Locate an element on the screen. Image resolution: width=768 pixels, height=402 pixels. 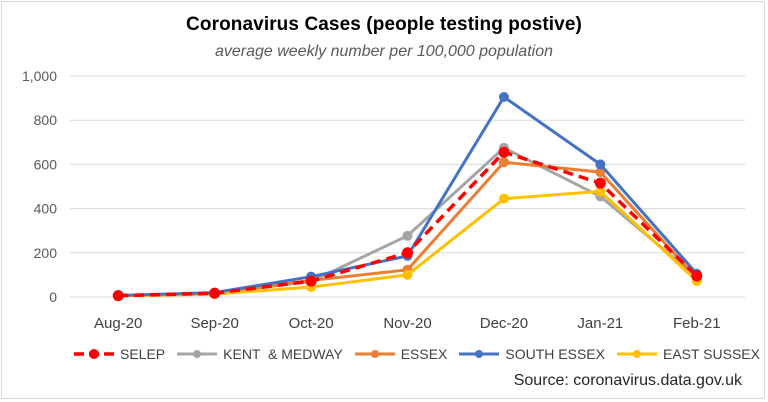
x-tick-label: Sep-20 is located at coordinates (214, 323).